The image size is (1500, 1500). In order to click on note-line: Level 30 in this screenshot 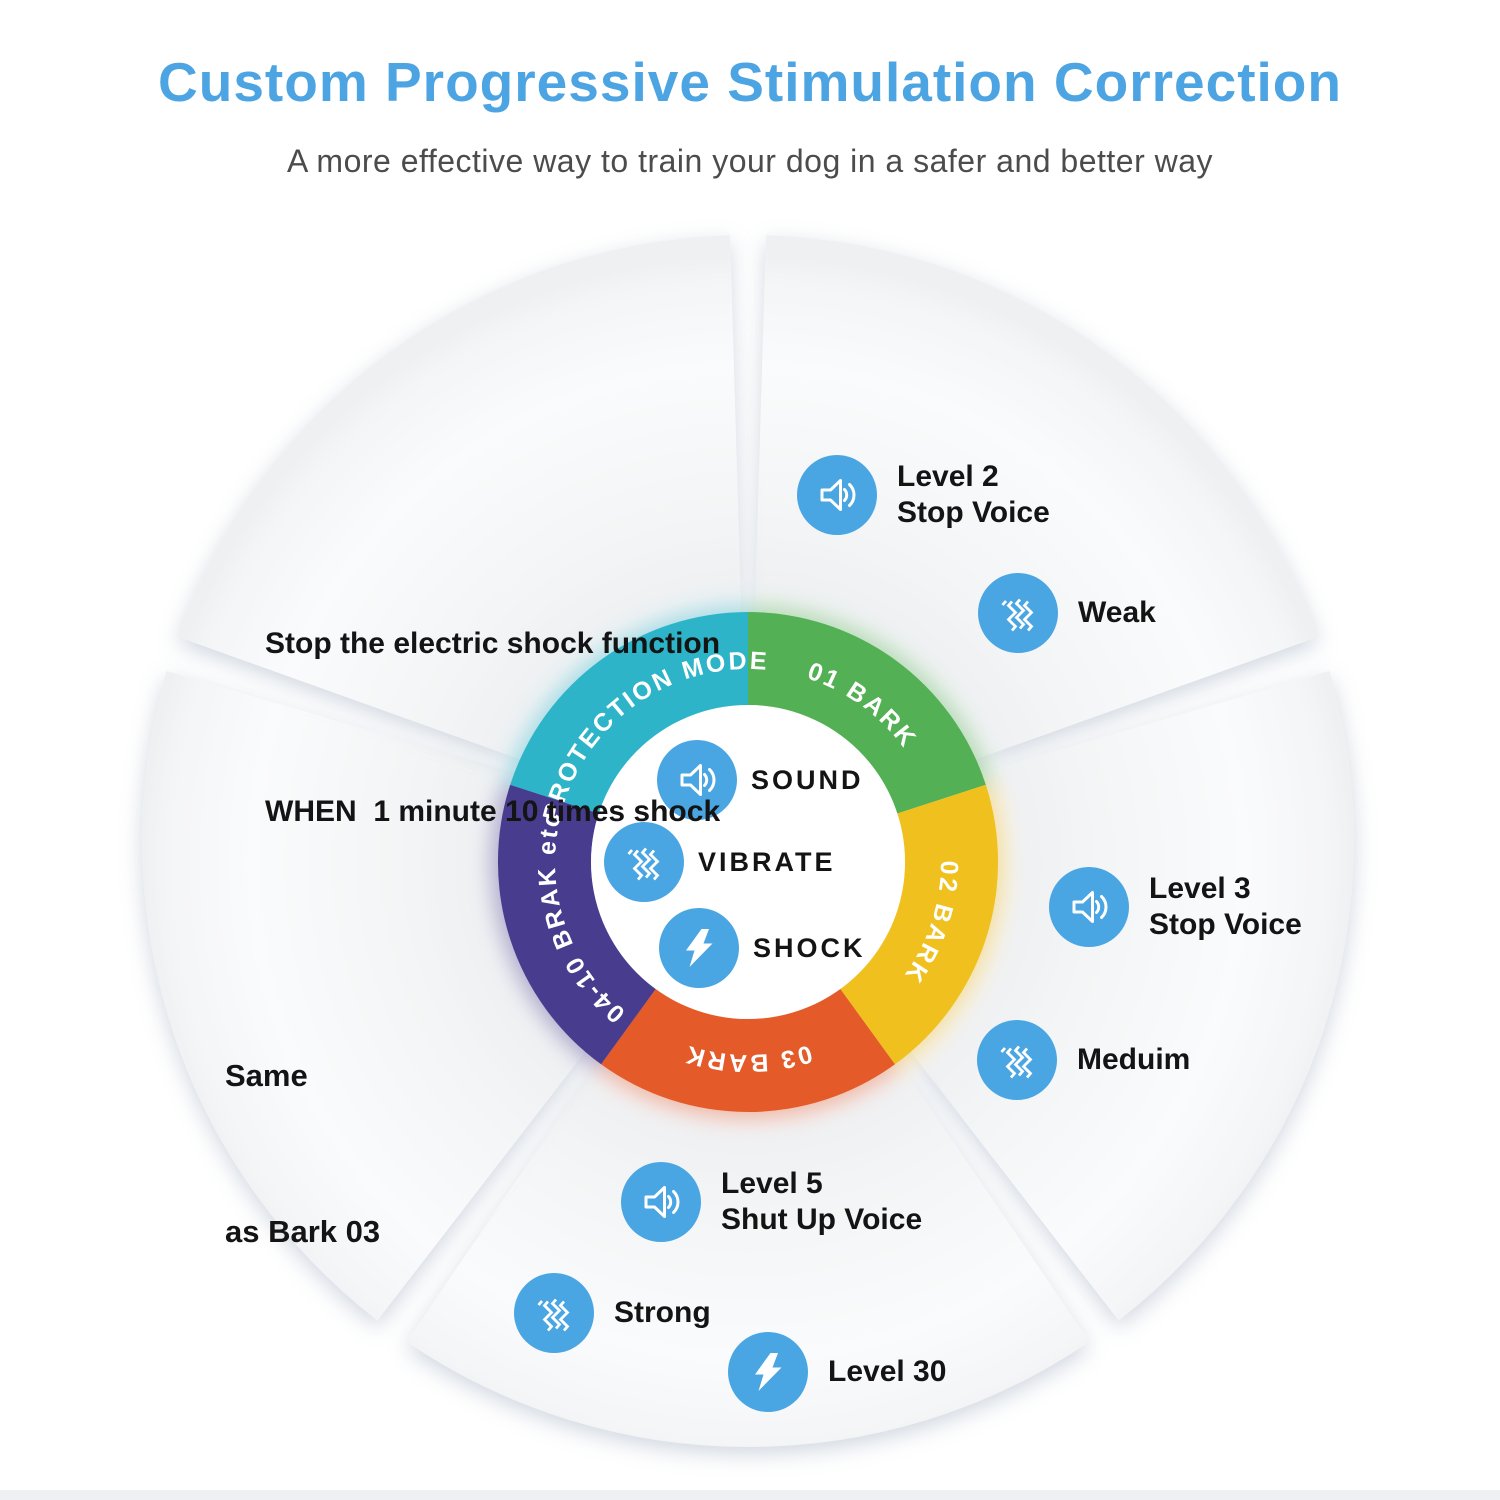, I will do `click(887, 1371)`.